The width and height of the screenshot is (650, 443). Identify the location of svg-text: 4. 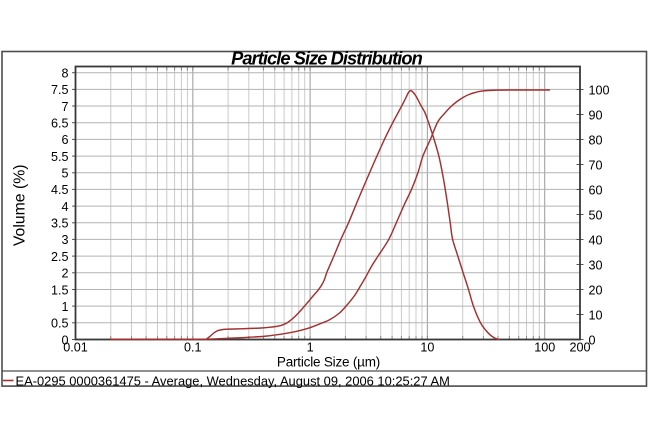
(64, 207).